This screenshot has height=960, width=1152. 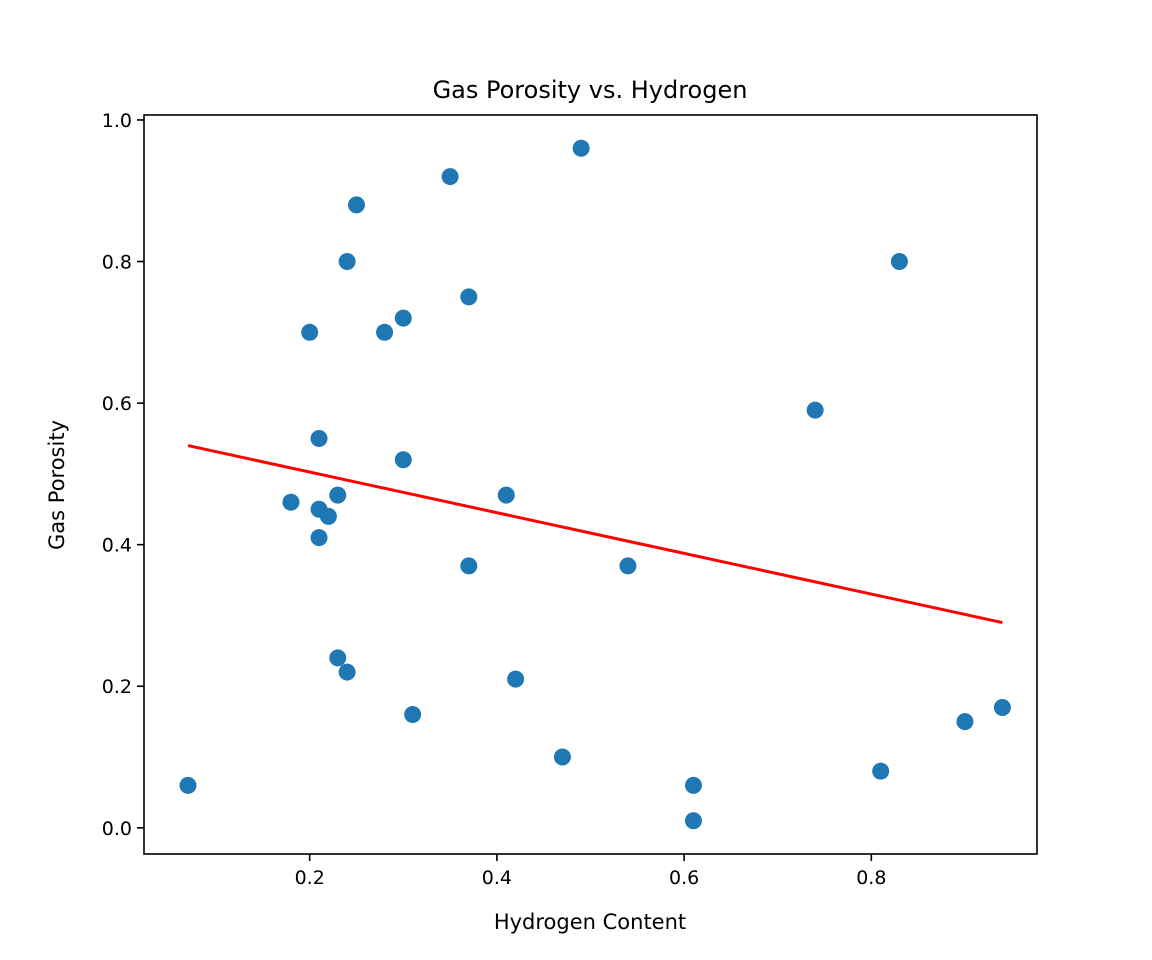 I want to click on y-tick-label: 0.8, so click(x=117, y=263).